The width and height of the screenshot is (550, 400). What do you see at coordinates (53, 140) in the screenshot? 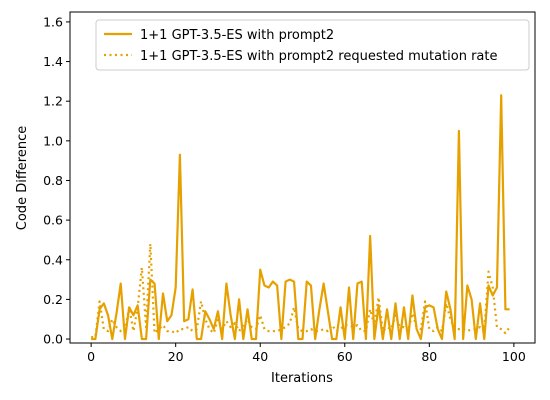
I see `y-tick-label: 1.0` at bounding box center [53, 140].